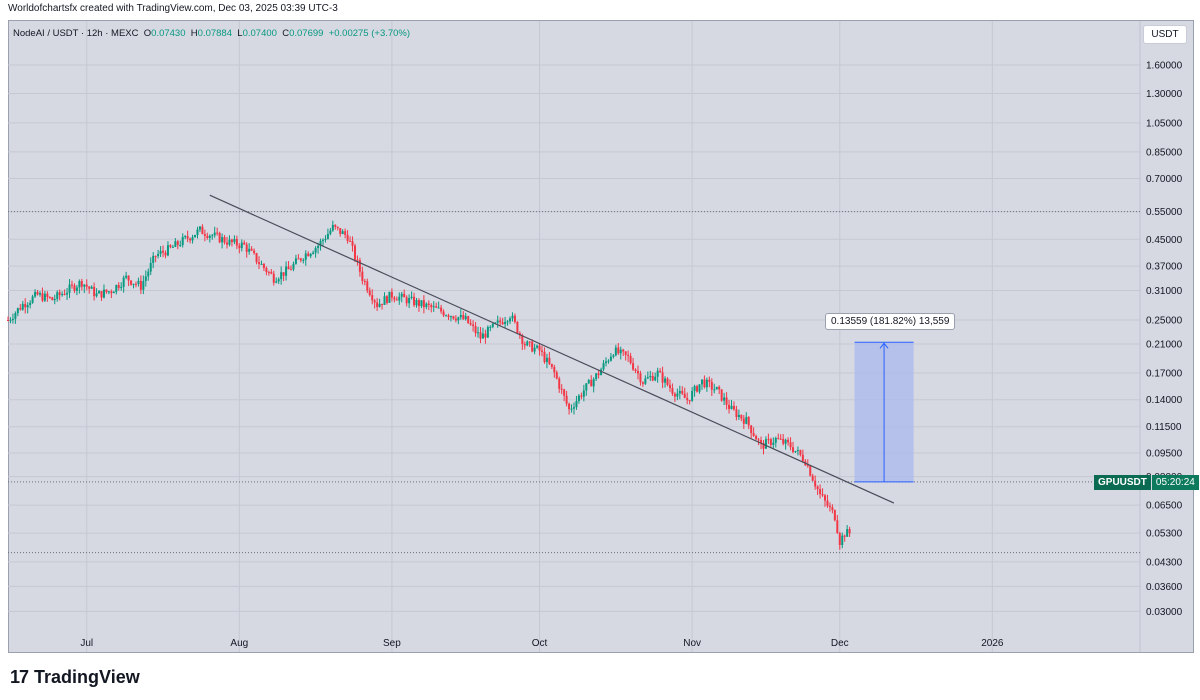 The width and height of the screenshot is (1200, 700). Describe the element at coordinates (259, 33) in the screenshot. I see `ohlc-low-value: 0.07400` at that location.